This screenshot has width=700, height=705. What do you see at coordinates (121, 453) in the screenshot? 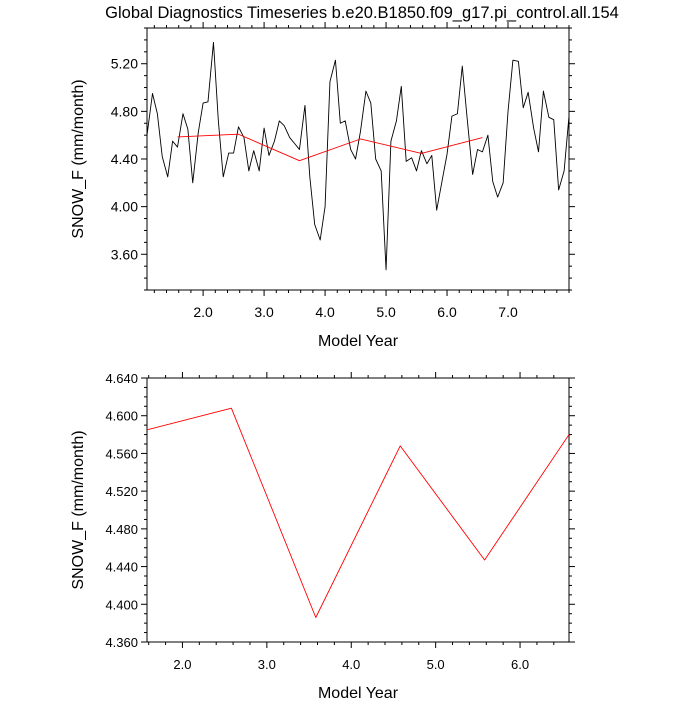
I see `y-tick-label: 4.560` at bounding box center [121, 453].